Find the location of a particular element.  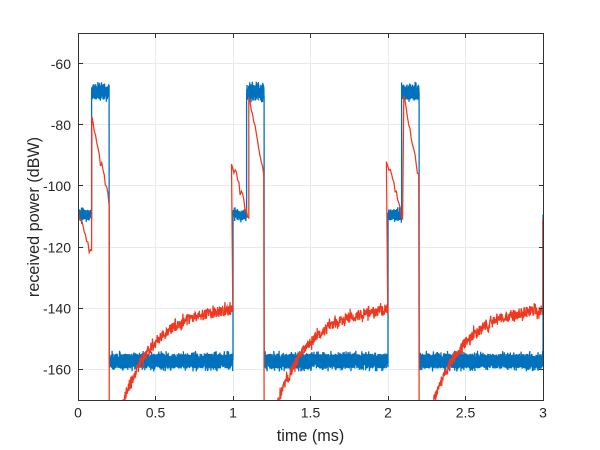

svg-text: -120 is located at coordinates (57, 247).